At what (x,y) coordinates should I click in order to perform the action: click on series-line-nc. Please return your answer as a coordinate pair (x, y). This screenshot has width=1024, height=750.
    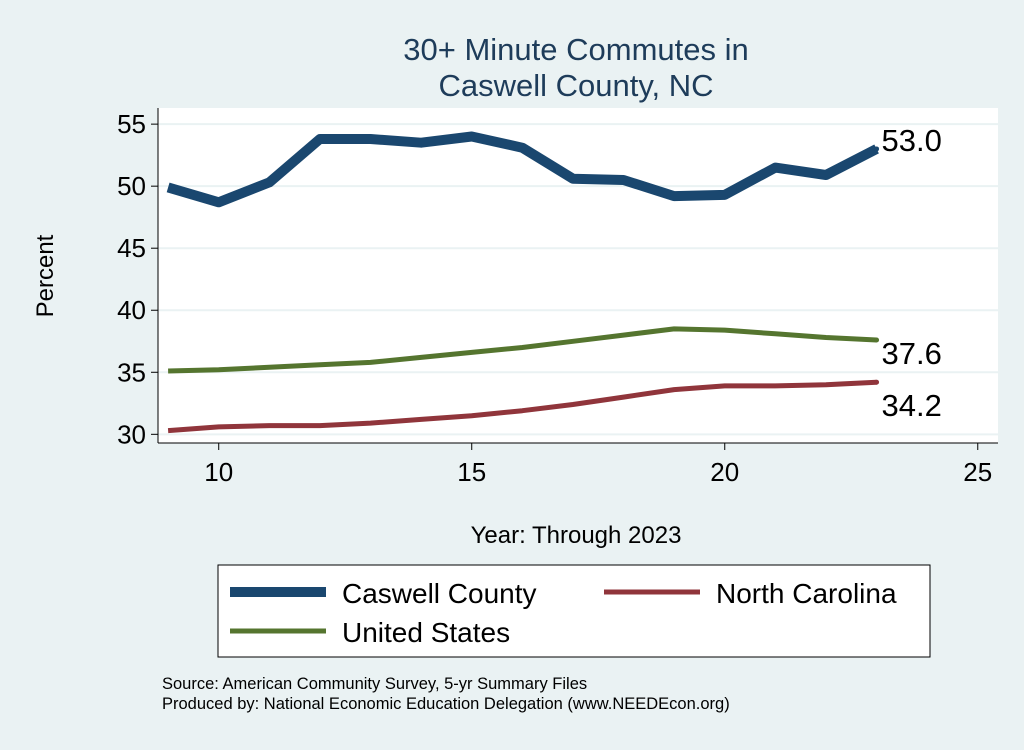
    Looking at the image, I should click on (522, 406).